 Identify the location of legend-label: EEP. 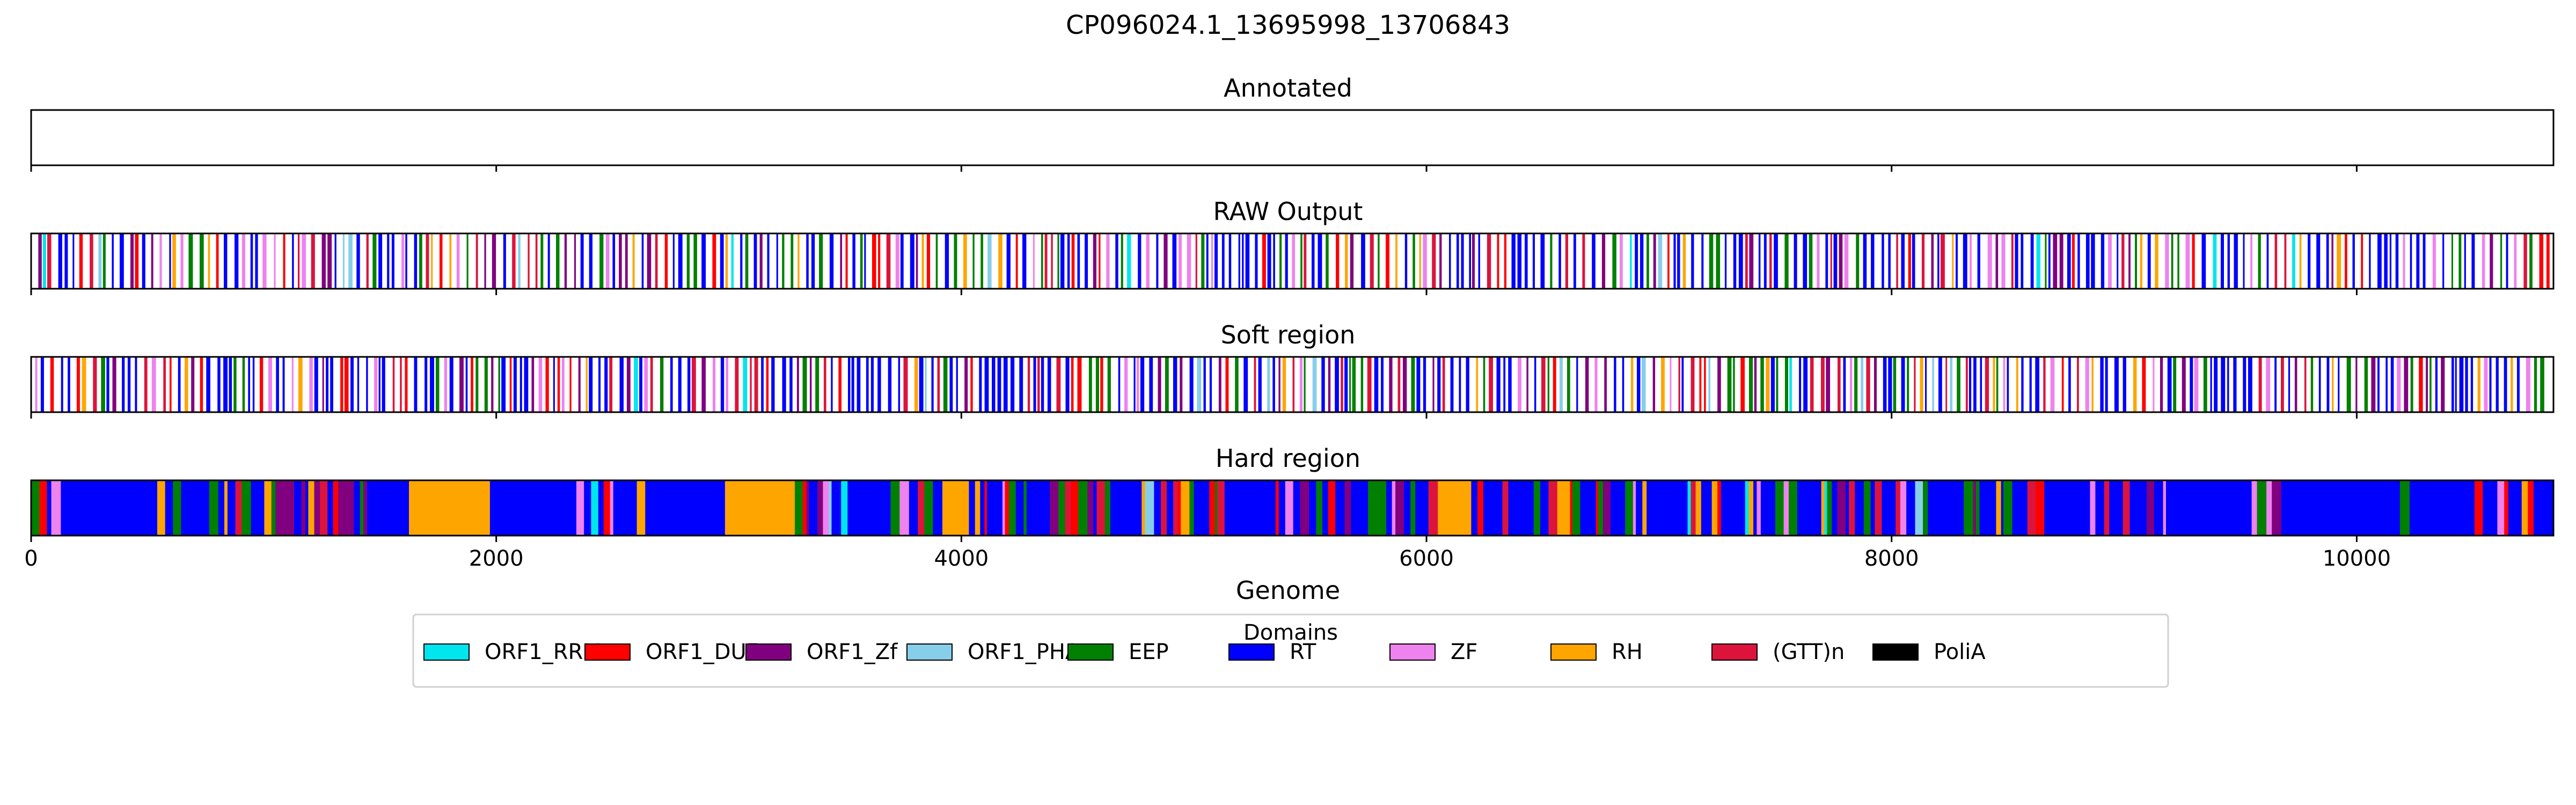
(1149, 652).